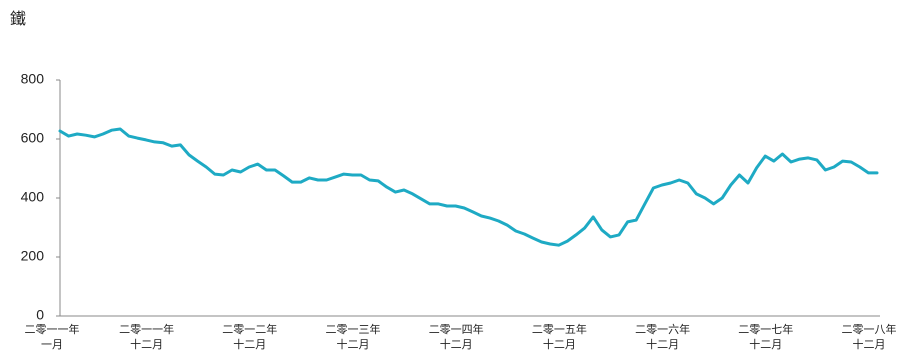 The width and height of the screenshot is (905, 363). Describe the element at coordinates (456, 337) in the screenshot. I see `x-tick-label: 二零一四年 十二月` at that location.